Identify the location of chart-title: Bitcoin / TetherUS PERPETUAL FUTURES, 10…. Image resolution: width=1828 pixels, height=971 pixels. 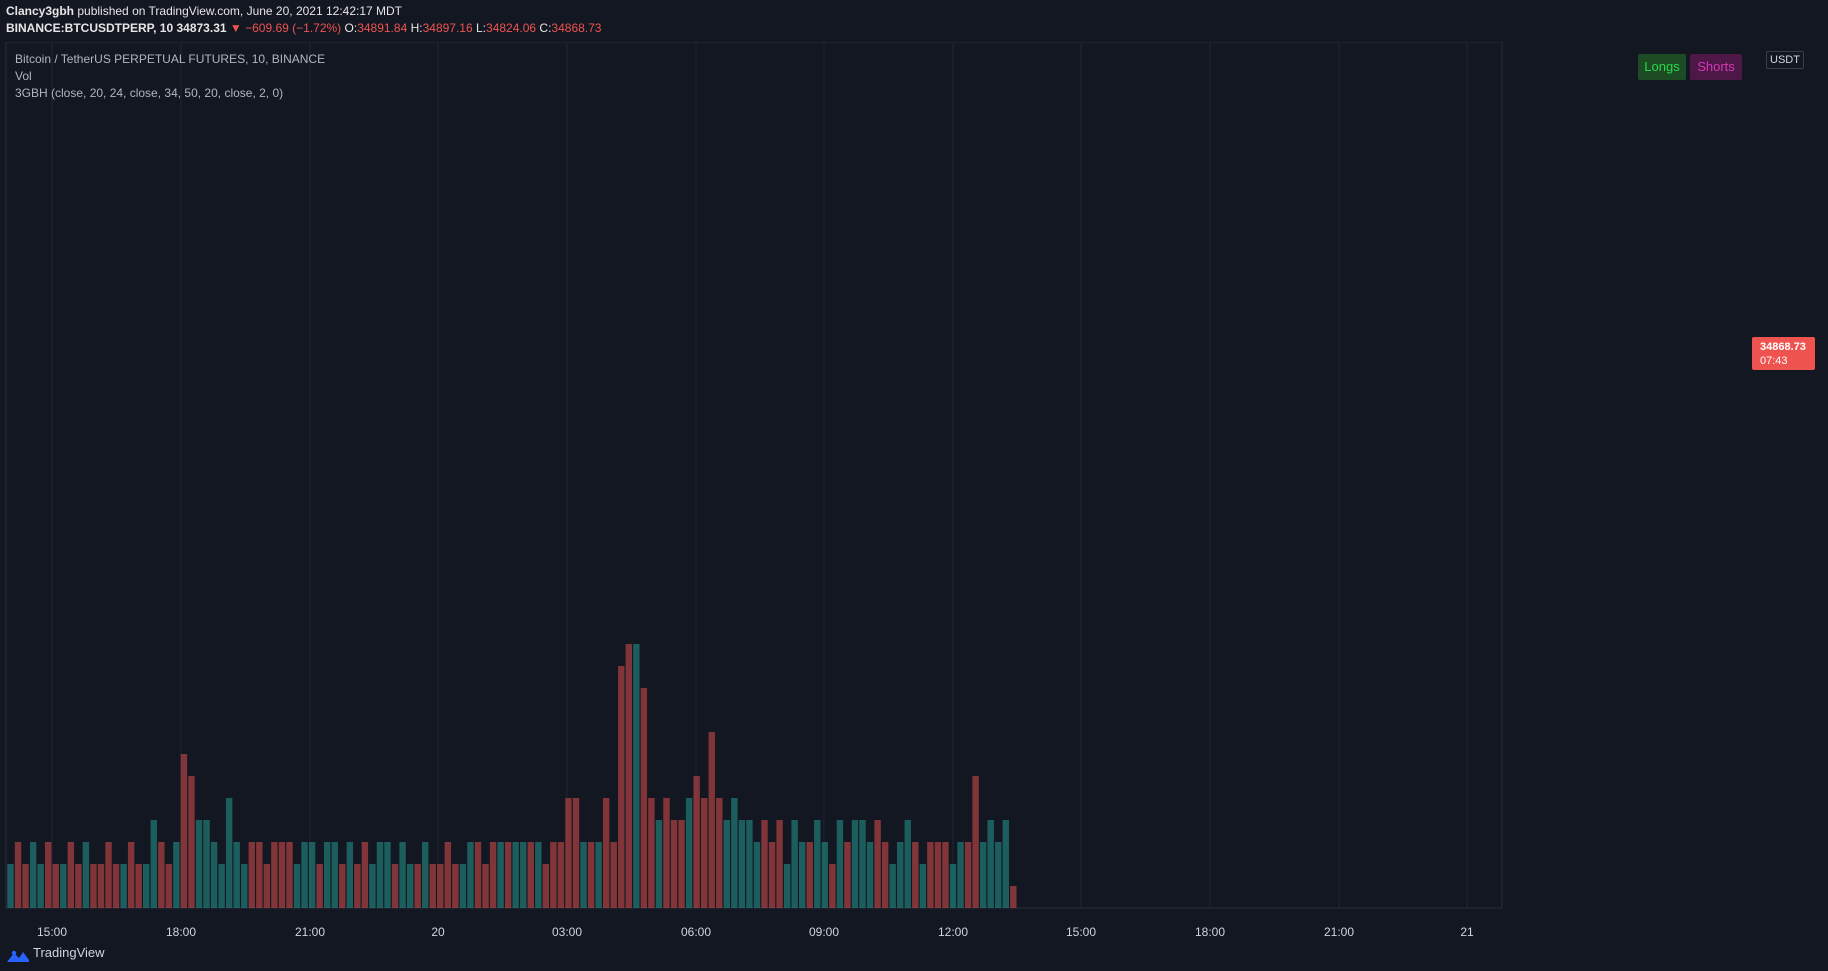
(170, 59).